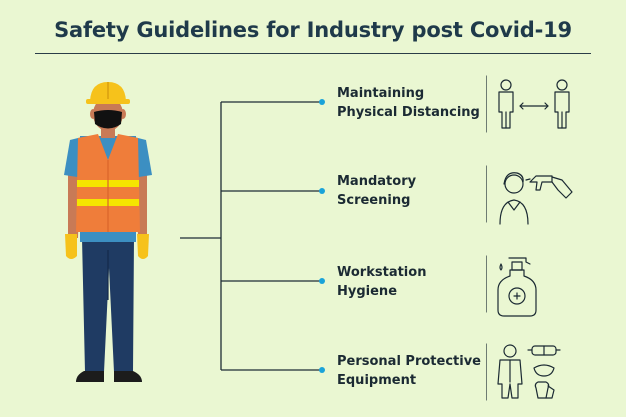 The height and width of the screenshot is (417, 626). I want to click on guideline-label-hygiene: Workstation Hygiene, so click(381, 282).